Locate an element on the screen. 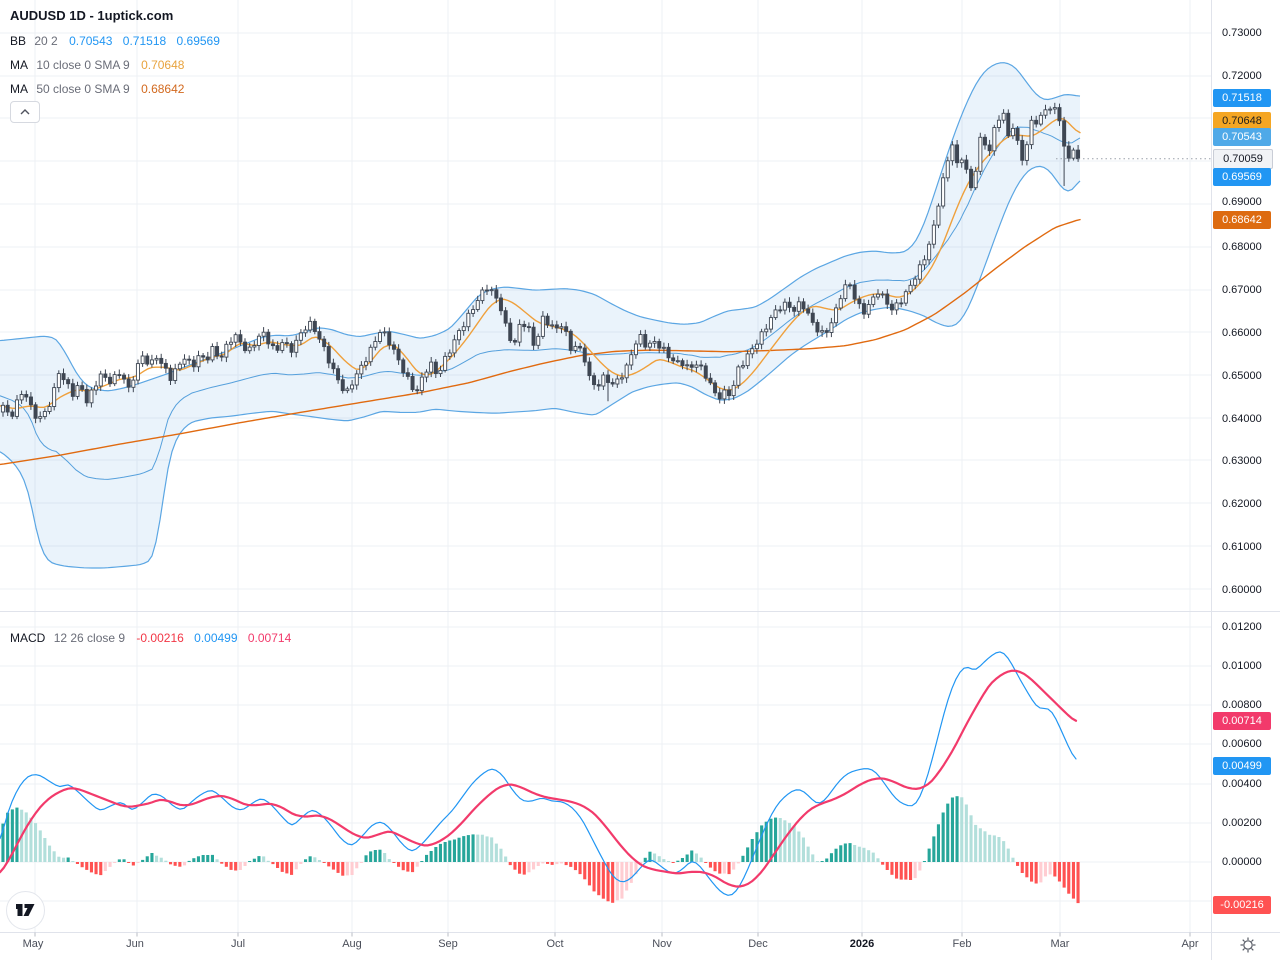  symbol-title: AUDUSD 1D - 1uptick.com is located at coordinates (92, 15).